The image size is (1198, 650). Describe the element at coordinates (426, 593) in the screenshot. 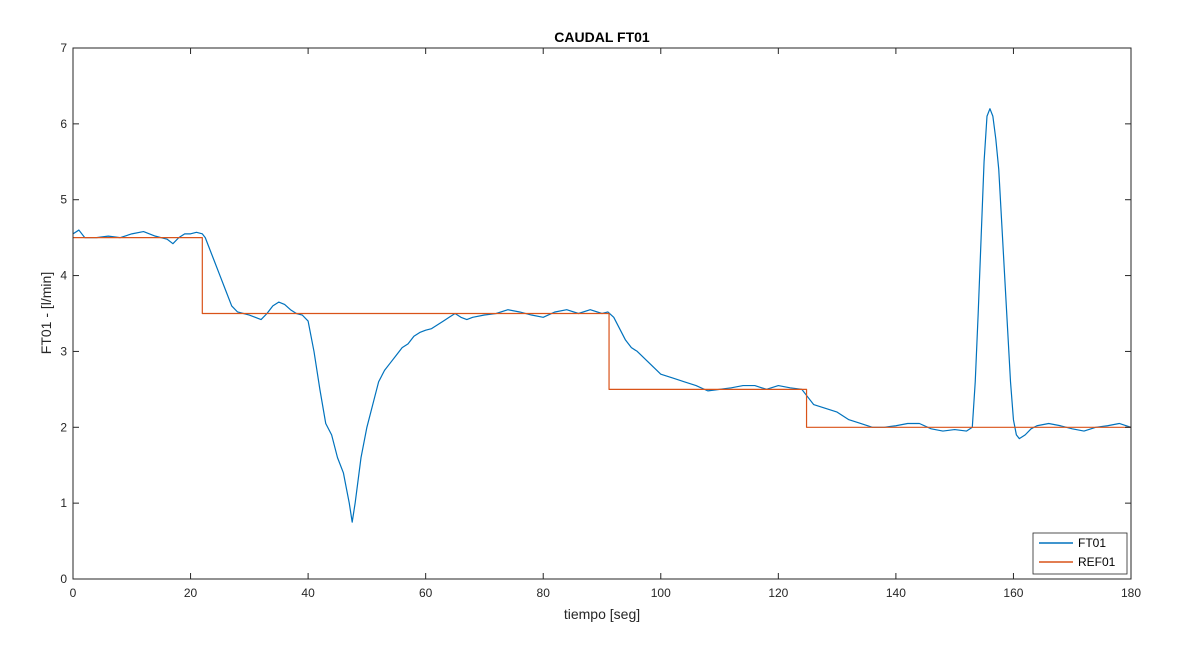

I see `x-tick-label: 60` at that location.